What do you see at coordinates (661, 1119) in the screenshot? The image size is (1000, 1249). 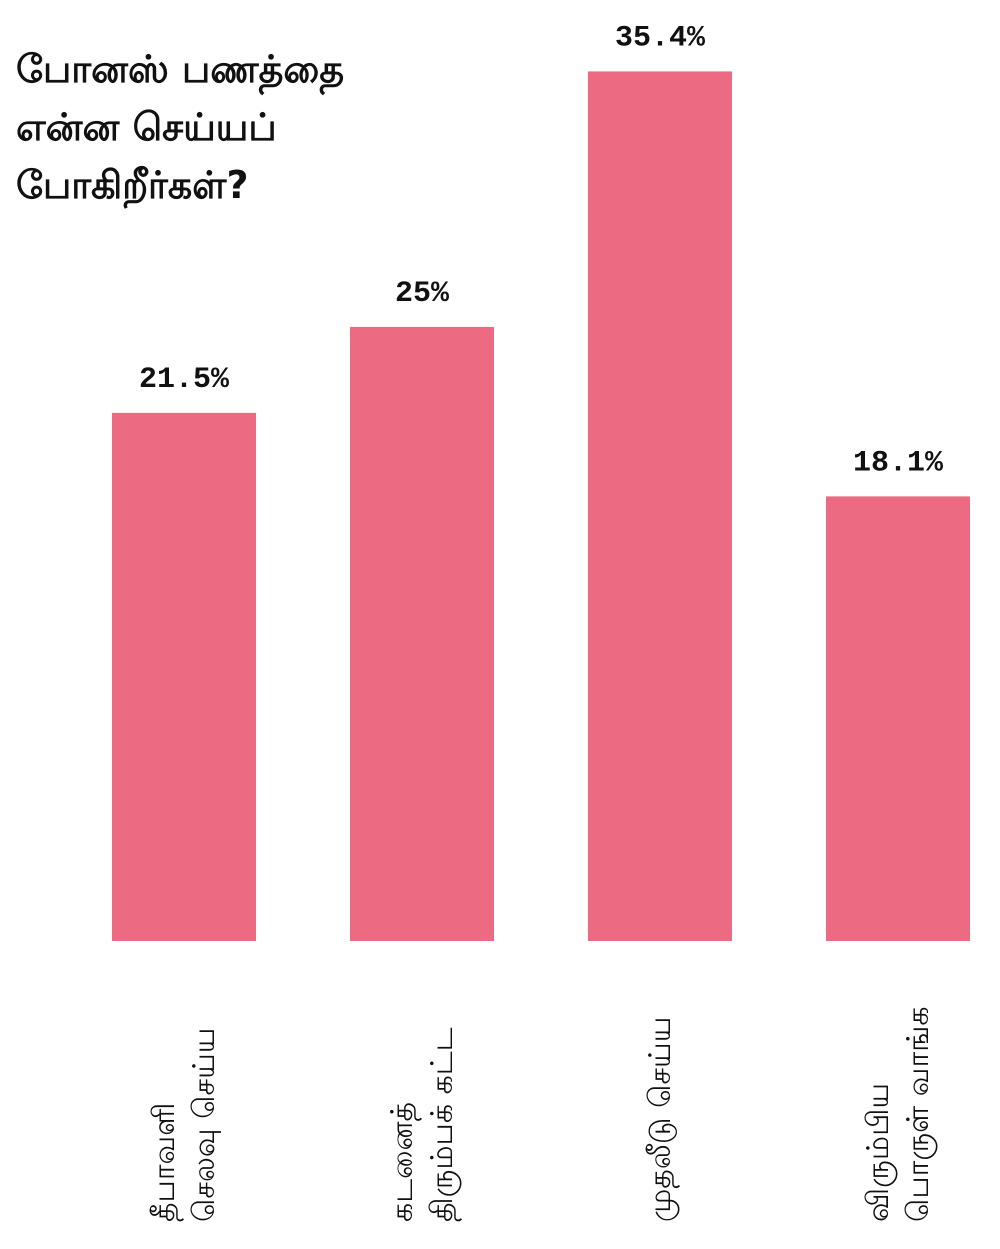 I see `category-label-3-line-1: முதலீடு செய்ய` at bounding box center [661, 1119].